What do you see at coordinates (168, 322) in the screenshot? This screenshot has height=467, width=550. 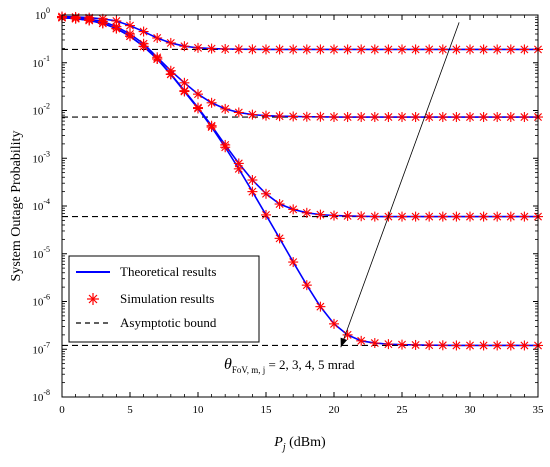 I see `legend-asymptotic-label: Asymptotic bound` at bounding box center [168, 322].